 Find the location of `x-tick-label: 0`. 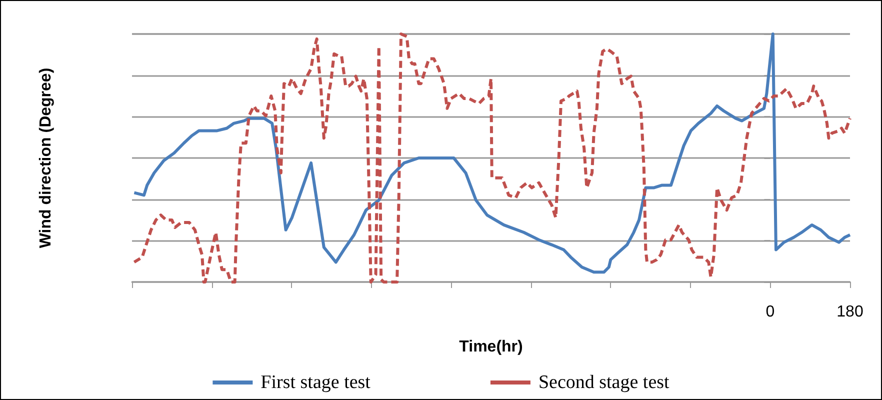

x-tick-label: 0 is located at coordinates (770, 312).